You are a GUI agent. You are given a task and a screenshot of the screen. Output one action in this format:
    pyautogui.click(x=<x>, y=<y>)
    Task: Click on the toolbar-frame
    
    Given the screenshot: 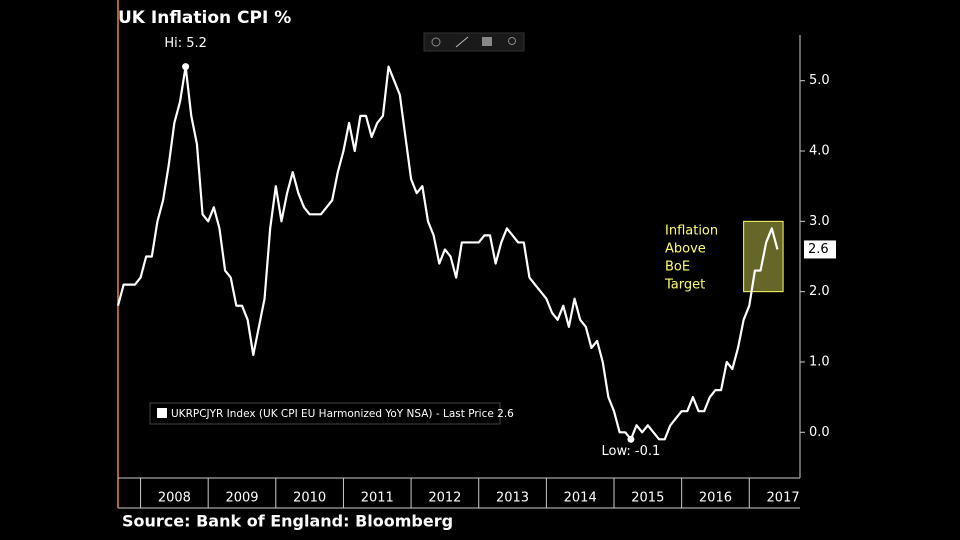 What is the action you would take?
    pyautogui.click(x=474, y=42)
    